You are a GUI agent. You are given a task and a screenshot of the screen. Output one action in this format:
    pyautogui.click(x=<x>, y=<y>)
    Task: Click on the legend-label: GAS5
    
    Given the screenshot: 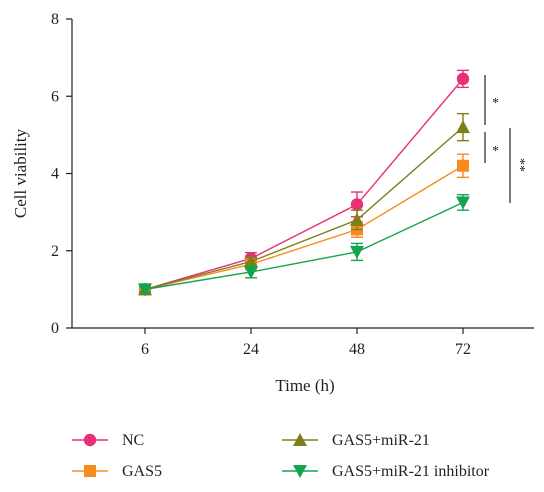 What is the action you would take?
    pyautogui.click(x=142, y=471)
    